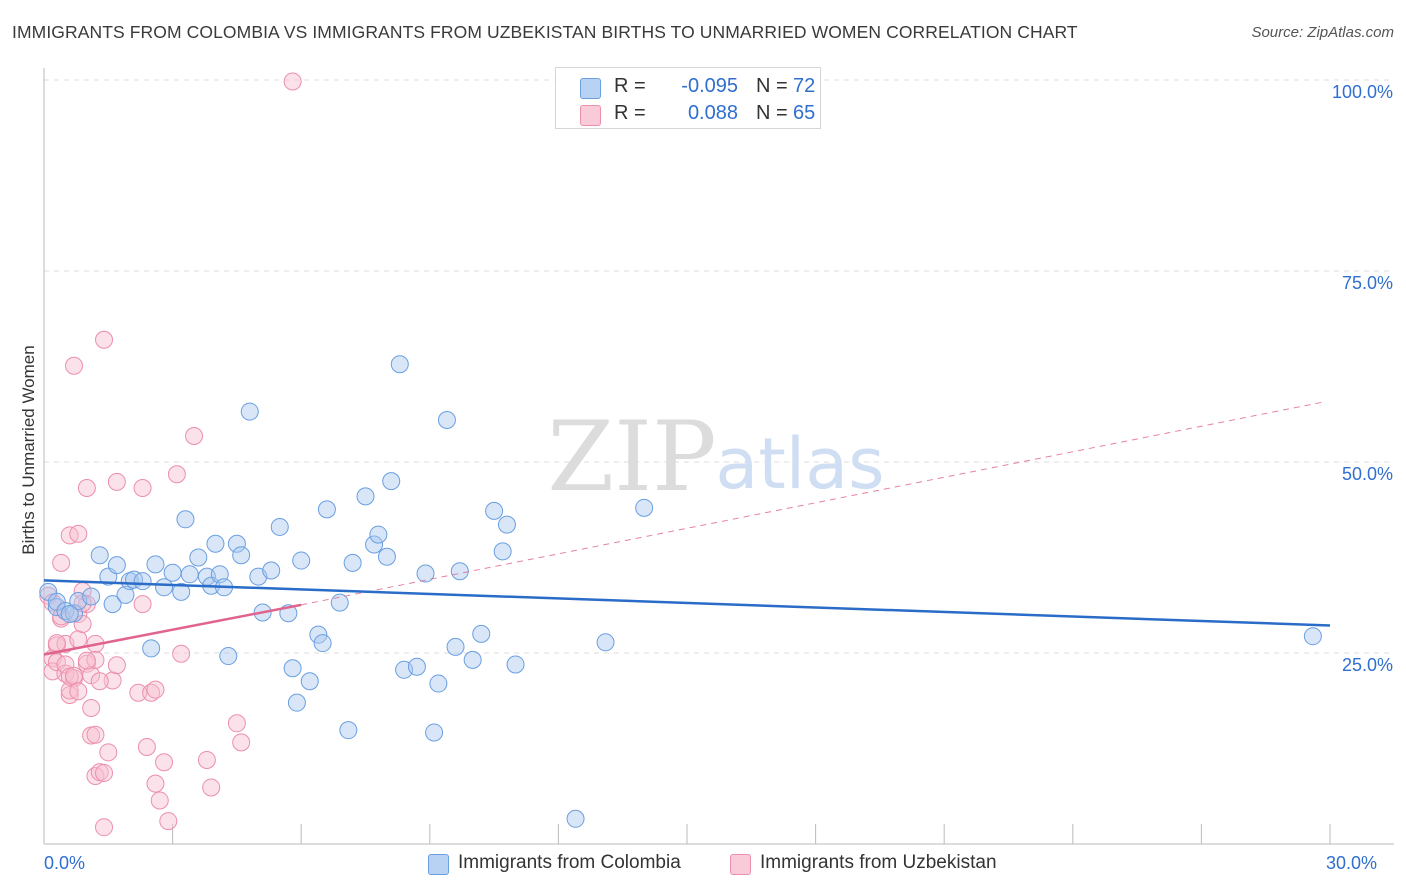  I want to click on y-tick-label: 75.0%, so click(1367, 283).